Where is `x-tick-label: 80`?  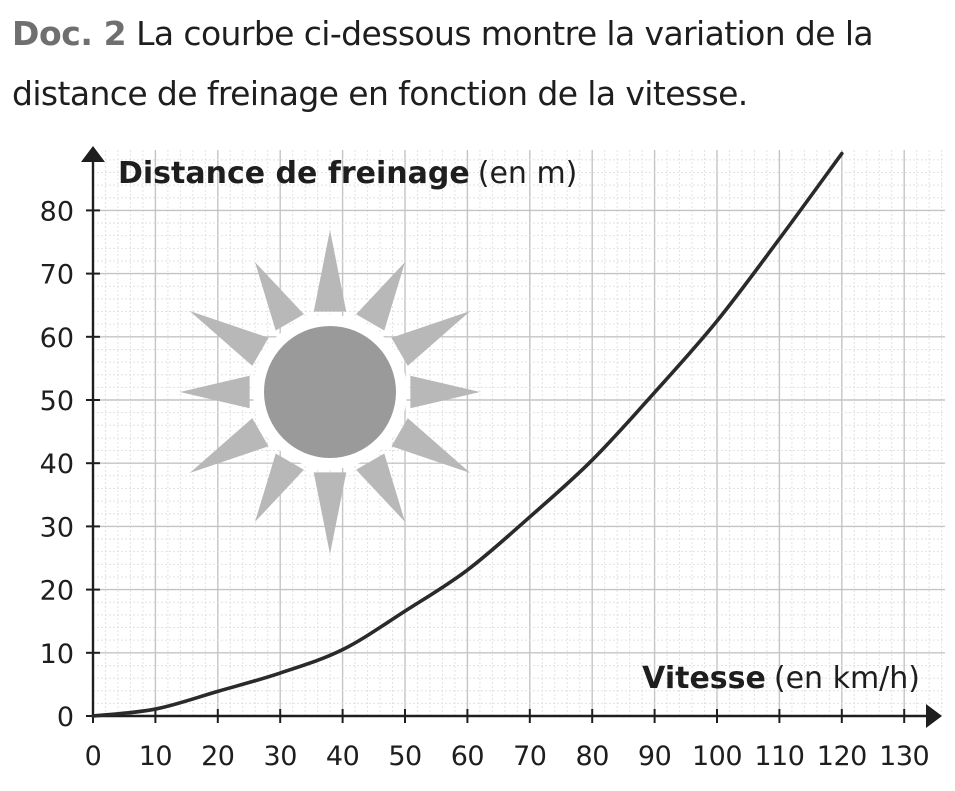
x-tick-label: 80 is located at coordinates (592, 756).